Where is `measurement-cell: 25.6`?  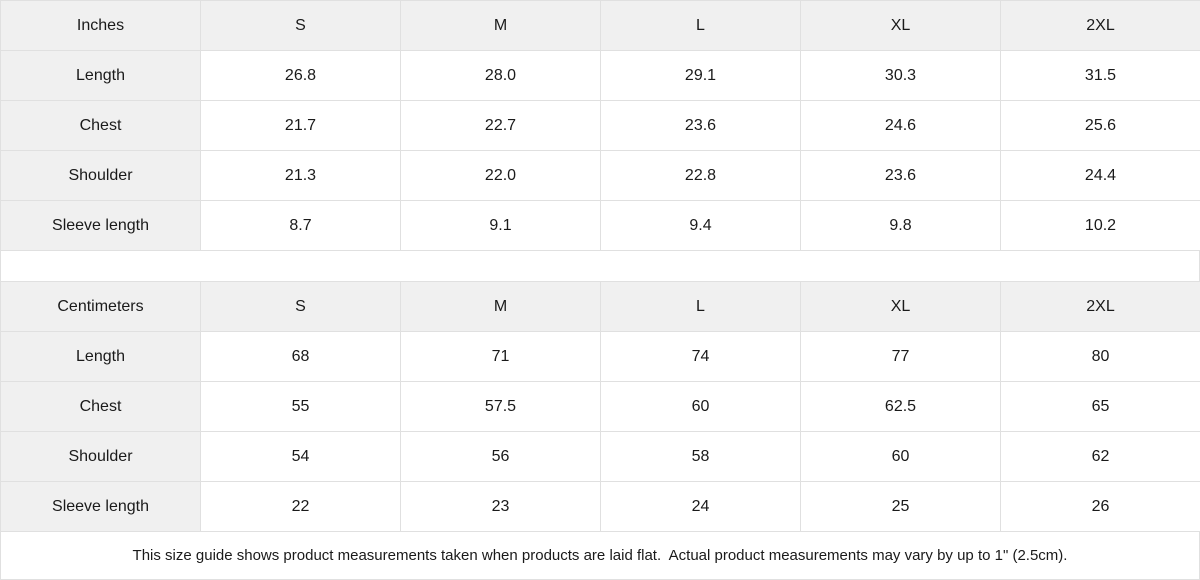 measurement-cell: 25.6 is located at coordinates (1100, 125).